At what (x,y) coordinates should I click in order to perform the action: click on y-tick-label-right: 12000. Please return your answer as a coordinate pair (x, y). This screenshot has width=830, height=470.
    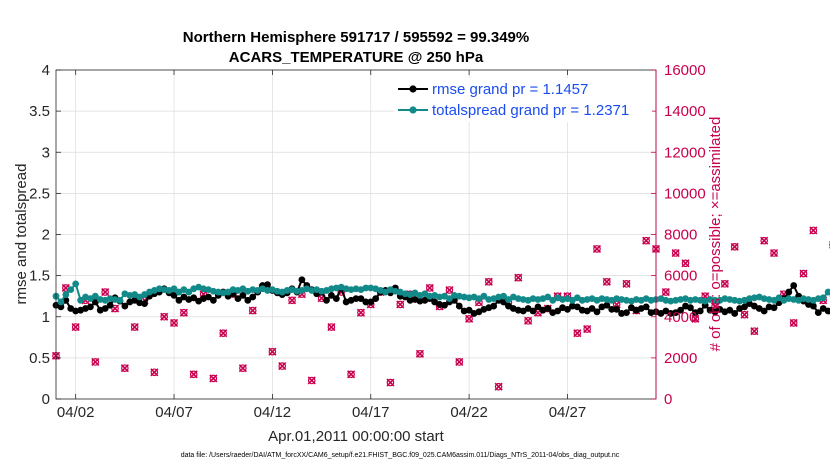
    Looking at the image, I should click on (685, 152).